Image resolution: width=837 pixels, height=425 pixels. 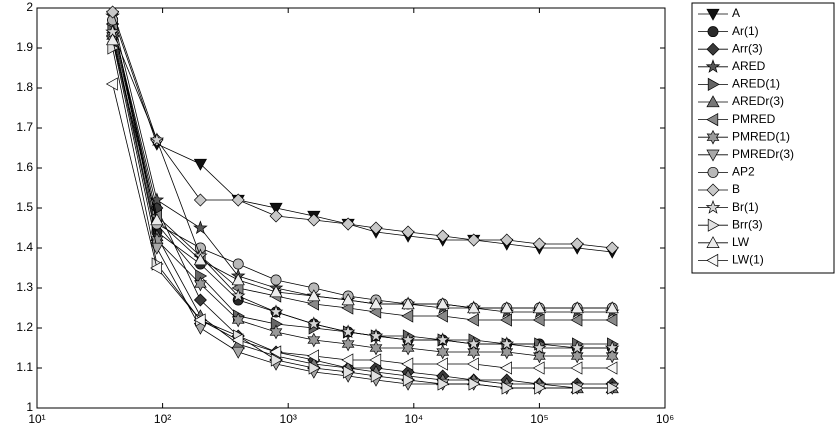 What do you see at coordinates (24, 327) in the screenshot?
I see `y-tick-label: 1.2` at bounding box center [24, 327].